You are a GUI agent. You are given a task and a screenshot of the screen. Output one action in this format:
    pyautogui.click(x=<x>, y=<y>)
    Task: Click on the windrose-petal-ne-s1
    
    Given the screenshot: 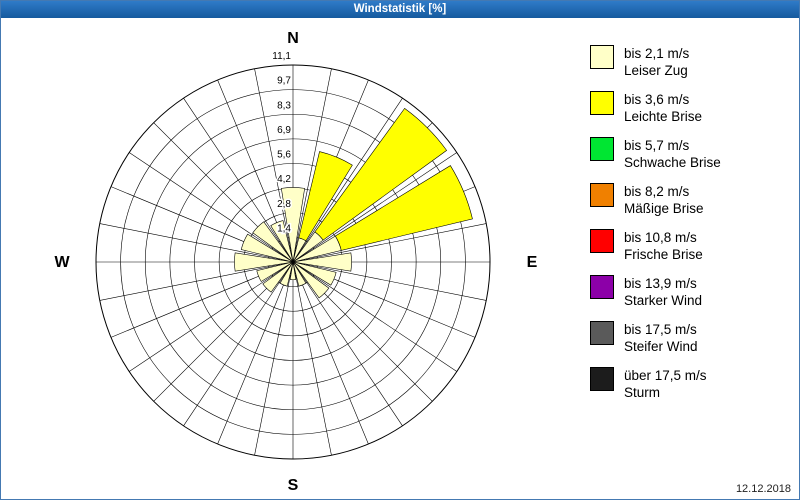 What is the action you would take?
    pyautogui.click(x=381, y=174)
    